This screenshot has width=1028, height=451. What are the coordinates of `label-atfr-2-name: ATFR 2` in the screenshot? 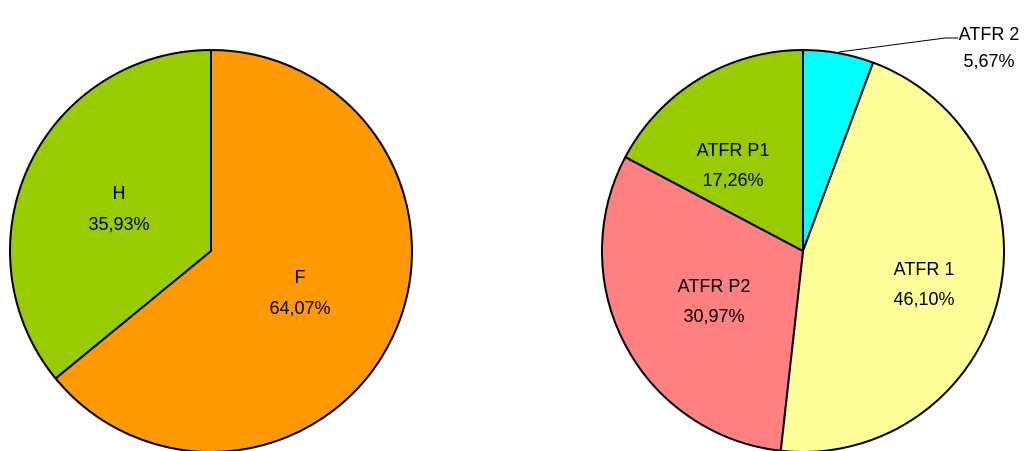 It's located at (989, 34).